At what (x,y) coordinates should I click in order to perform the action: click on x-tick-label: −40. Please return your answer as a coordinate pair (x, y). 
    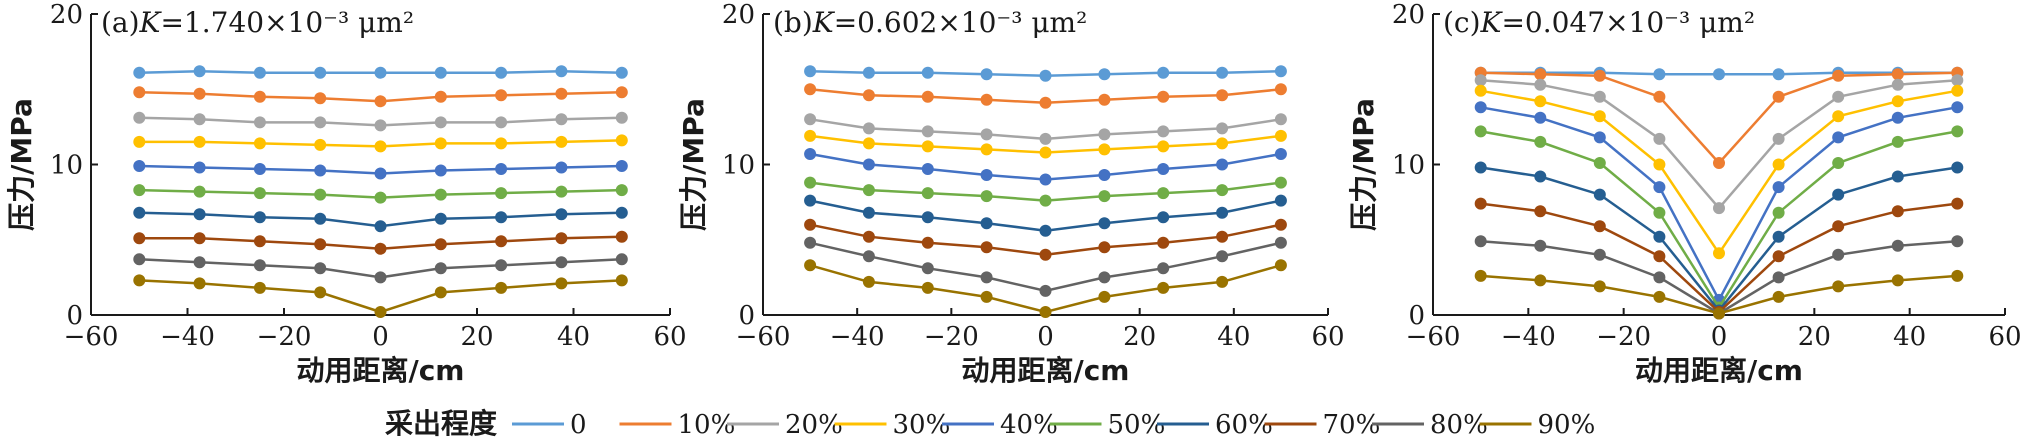
    Looking at the image, I should click on (187, 337).